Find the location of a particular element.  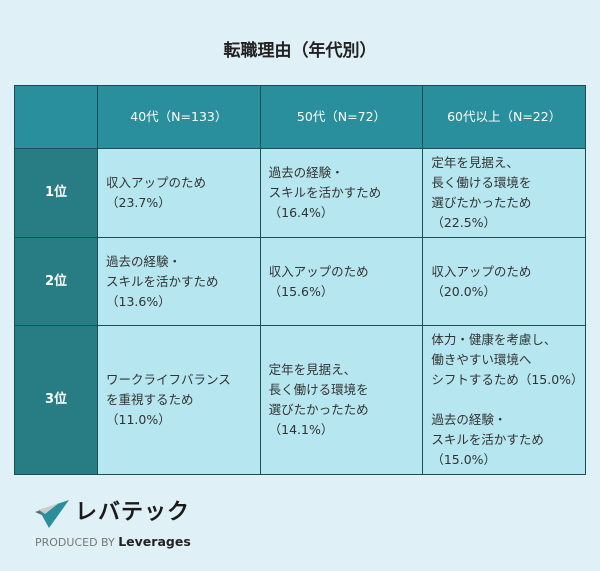

table-cell: 過去の経験・ スキルを活かすため （13.6%） is located at coordinates (179, 281).